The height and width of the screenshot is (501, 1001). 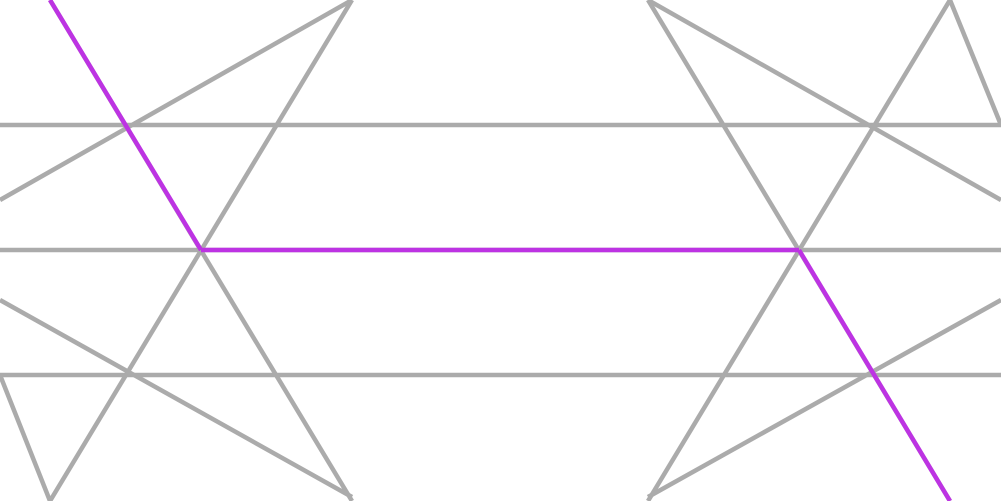 What do you see at coordinates (177, 398) in the screenshot?
I see `left-shallow-falling-line` at bounding box center [177, 398].